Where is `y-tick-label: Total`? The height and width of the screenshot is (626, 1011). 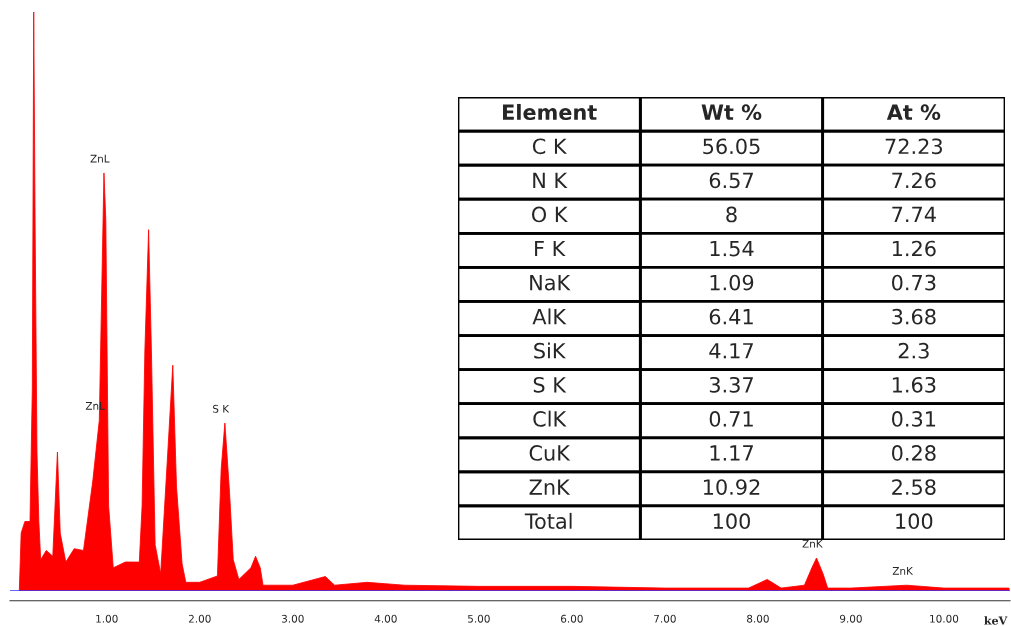 y-tick-label: Total is located at coordinates (548, 521).